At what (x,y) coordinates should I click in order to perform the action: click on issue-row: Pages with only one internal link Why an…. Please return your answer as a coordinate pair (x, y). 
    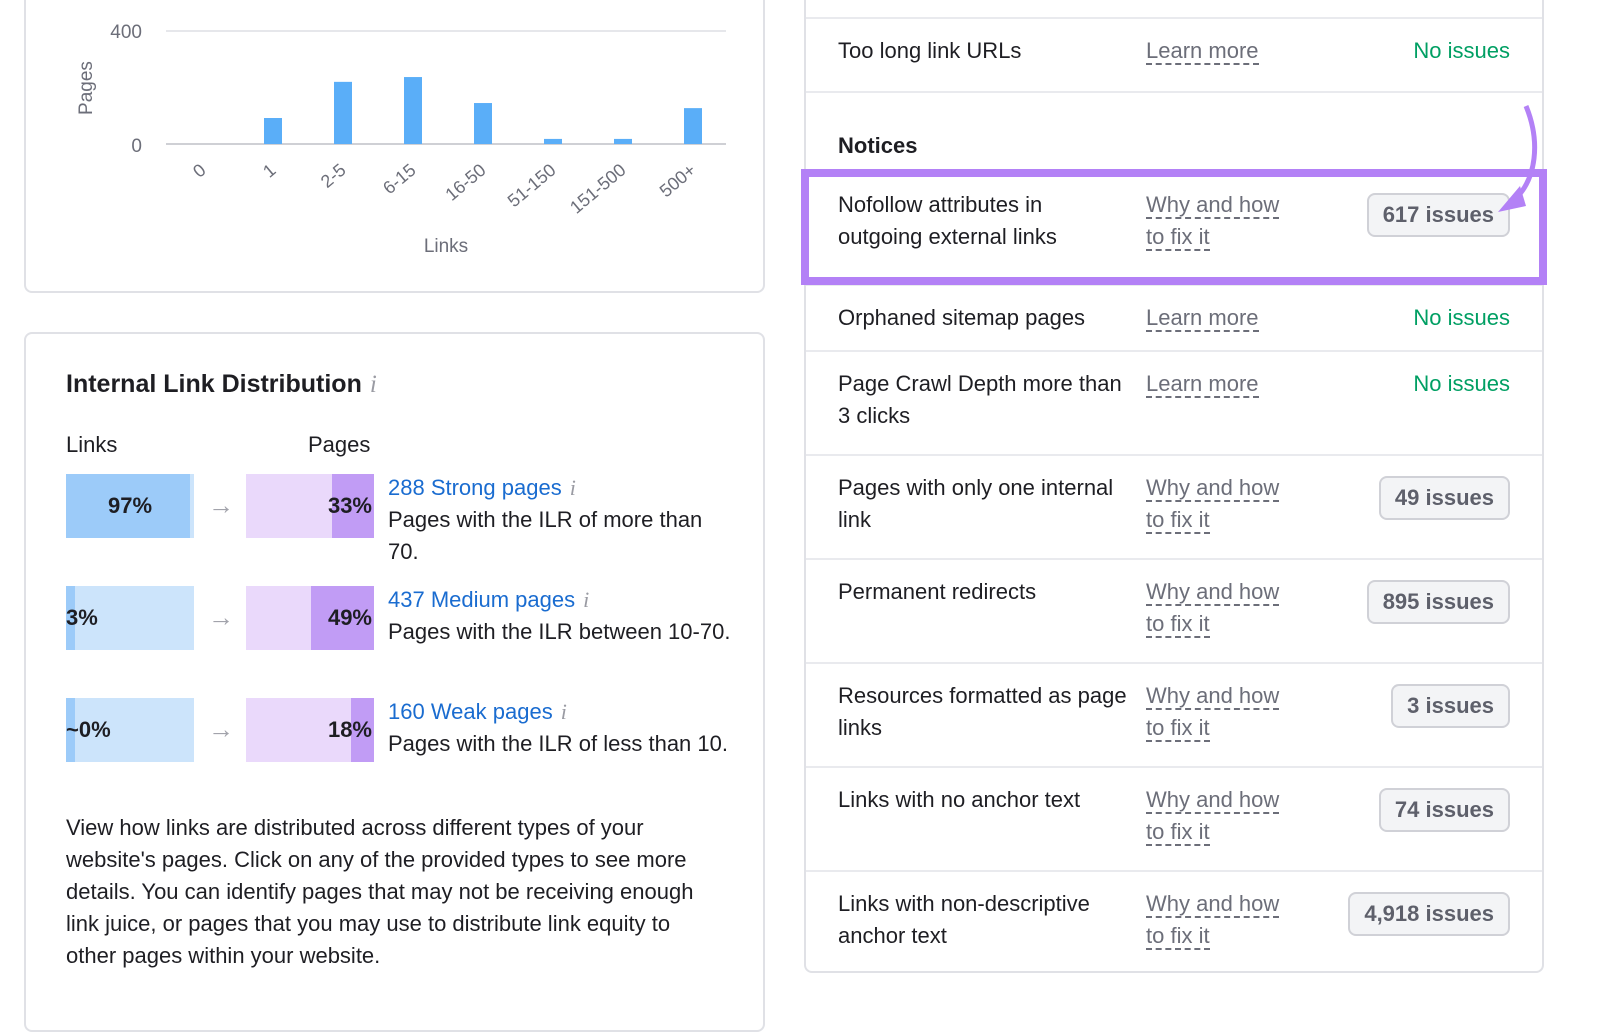
    Looking at the image, I should click on (1174, 506).